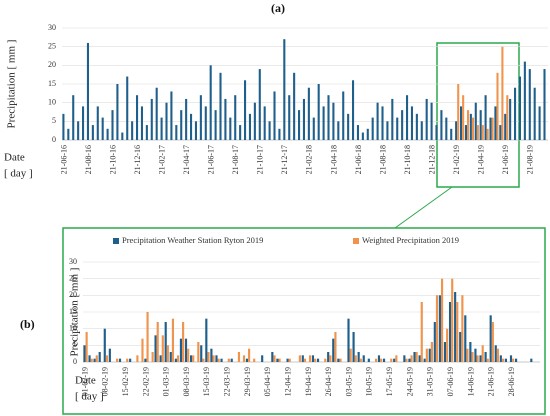 Image resolution: width=550 pixels, height=416 pixels. Describe the element at coordinates (54, 139) in the screenshot. I see `y-tick-label: 0` at that location.